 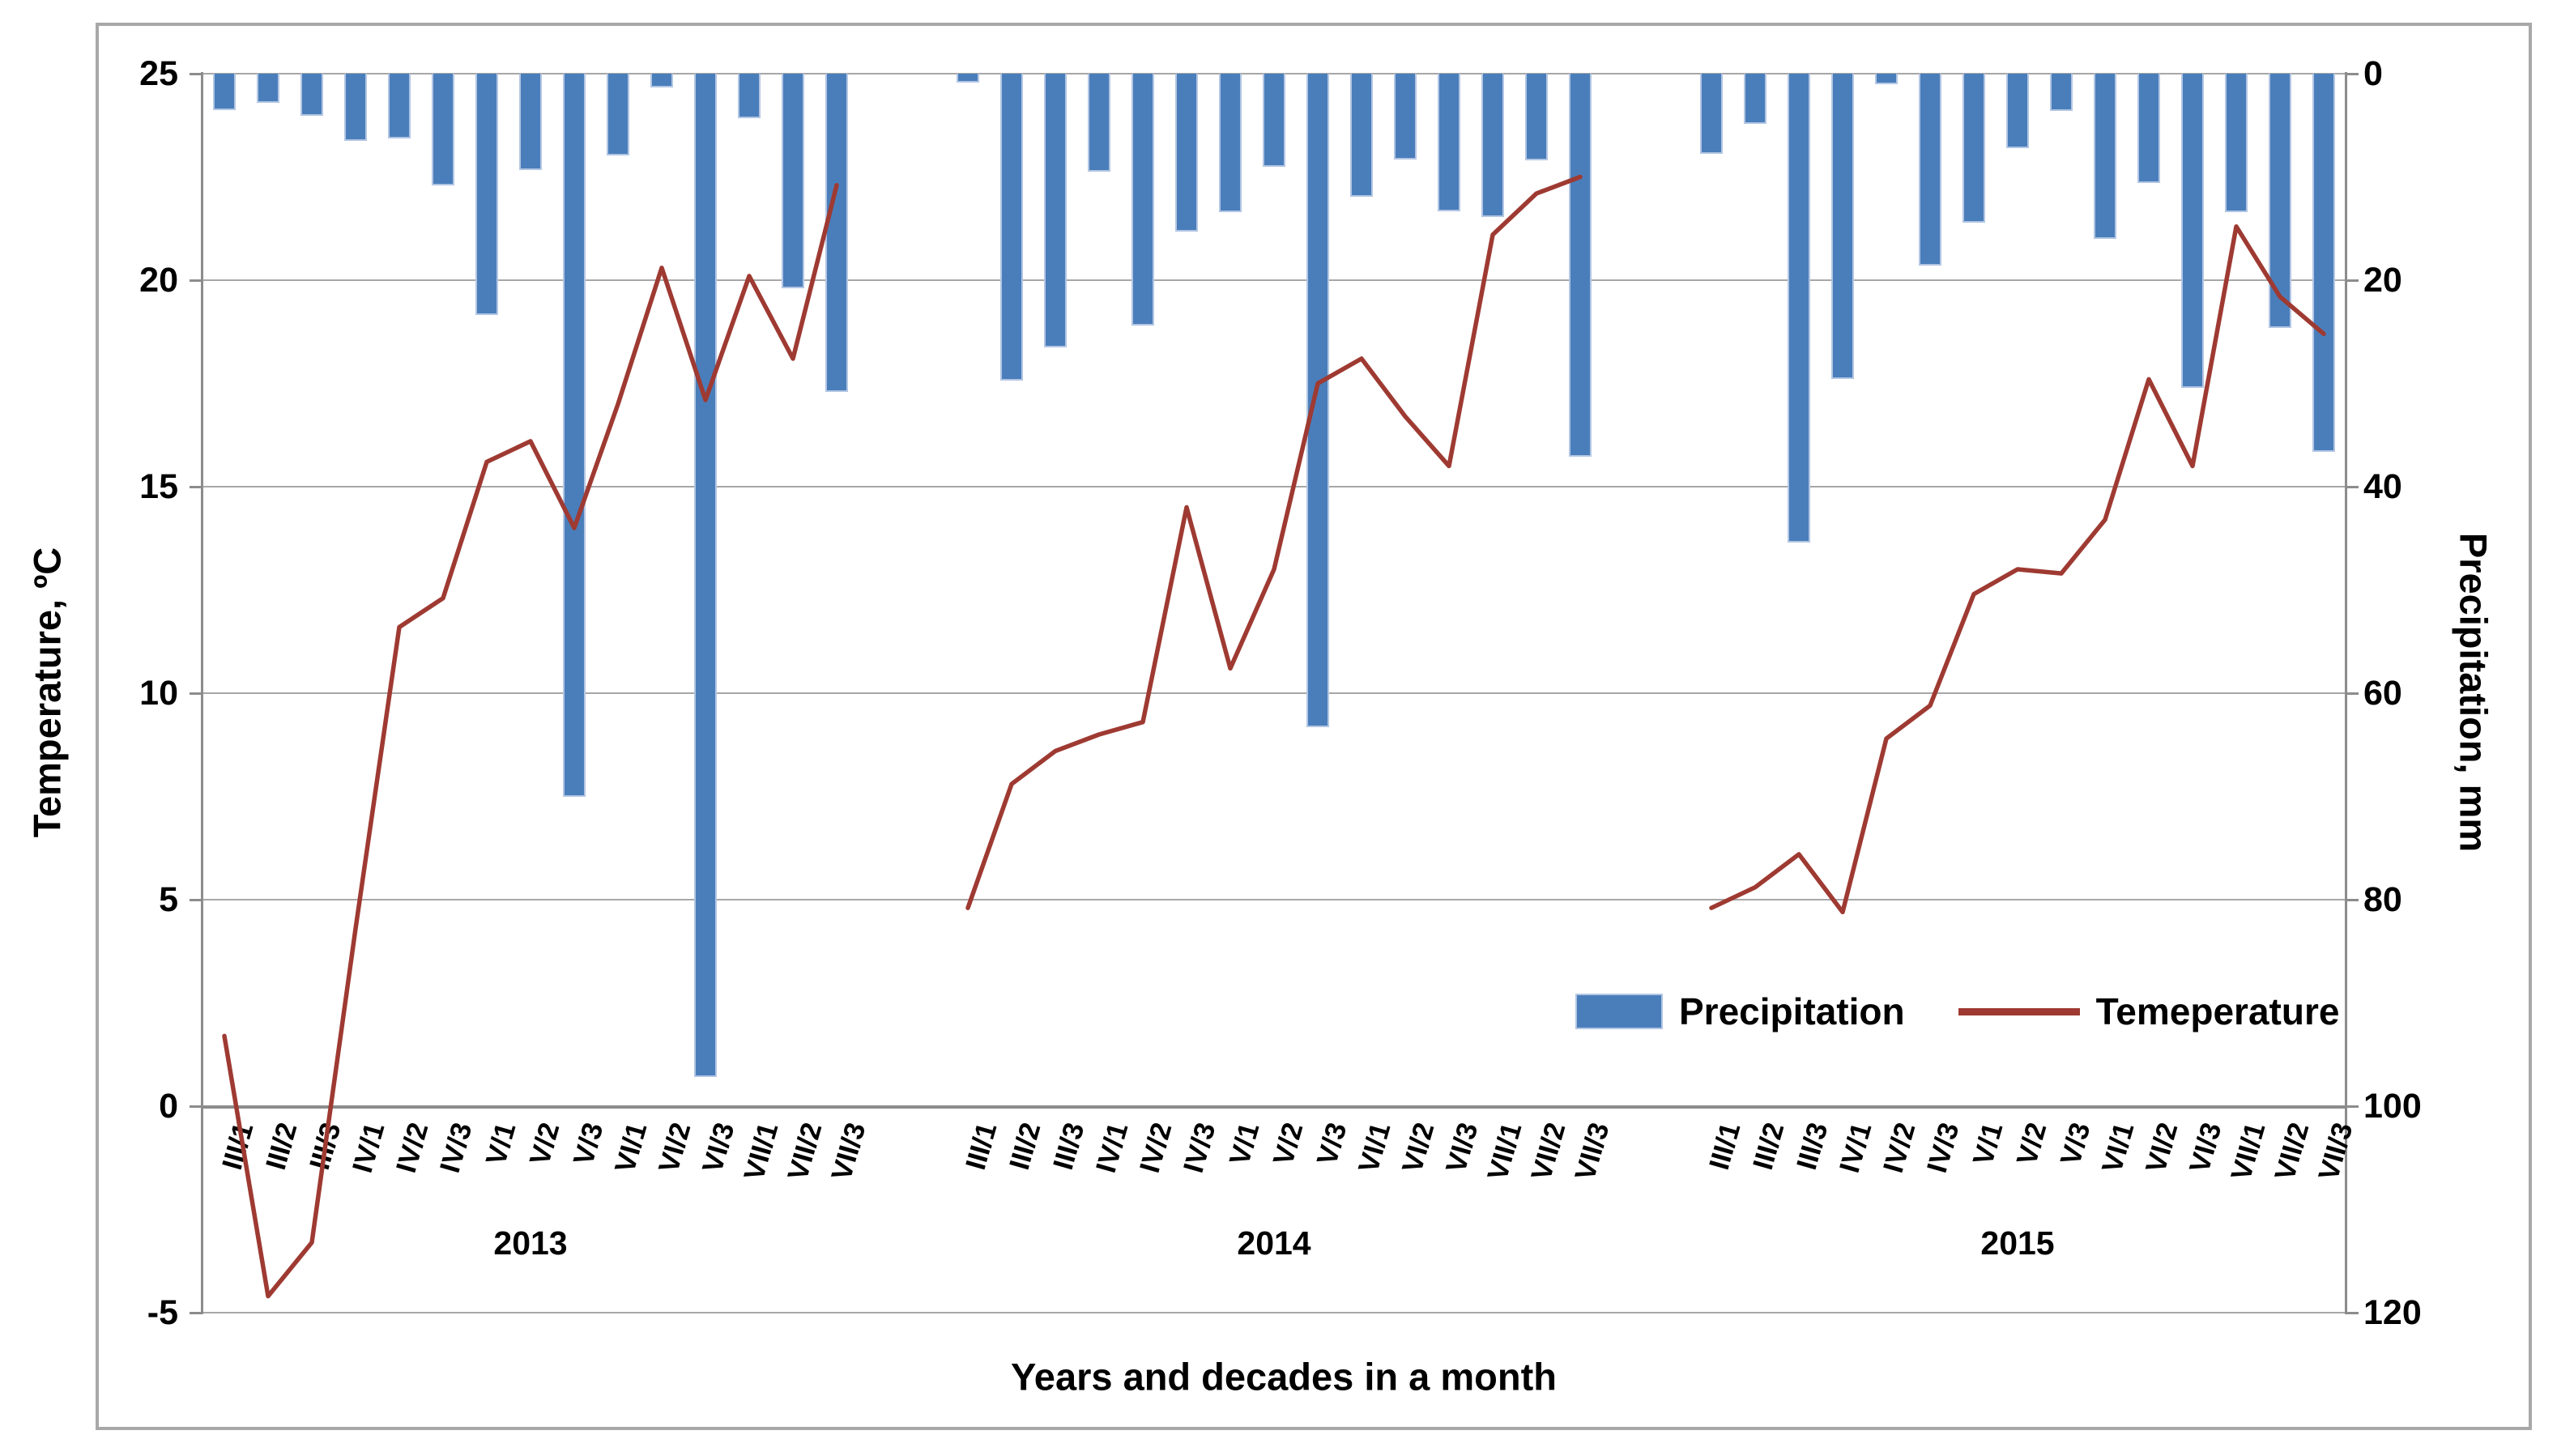 I want to click on left-axis-line, so click(x=202, y=693).